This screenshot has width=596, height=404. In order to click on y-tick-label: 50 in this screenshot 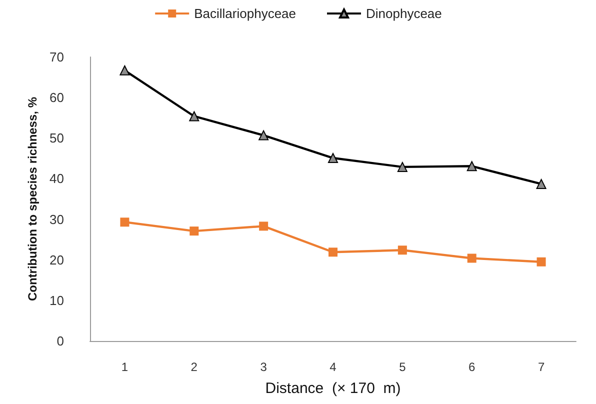, I will do `click(57, 138)`.